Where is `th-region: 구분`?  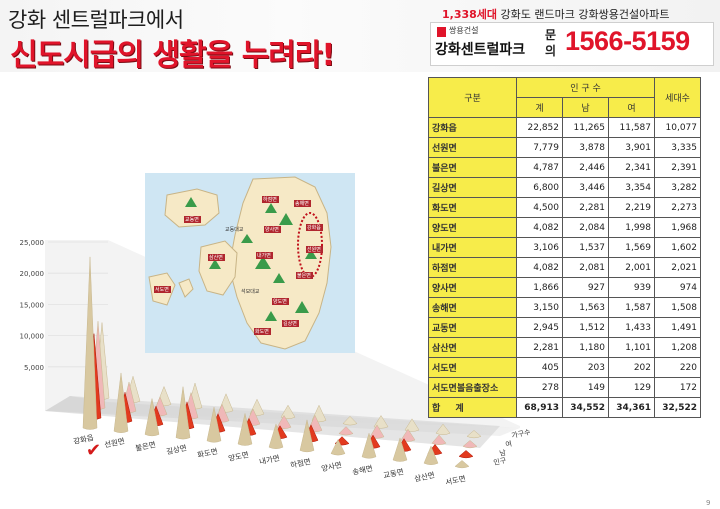
th-region: 구분 is located at coordinates (472, 97).